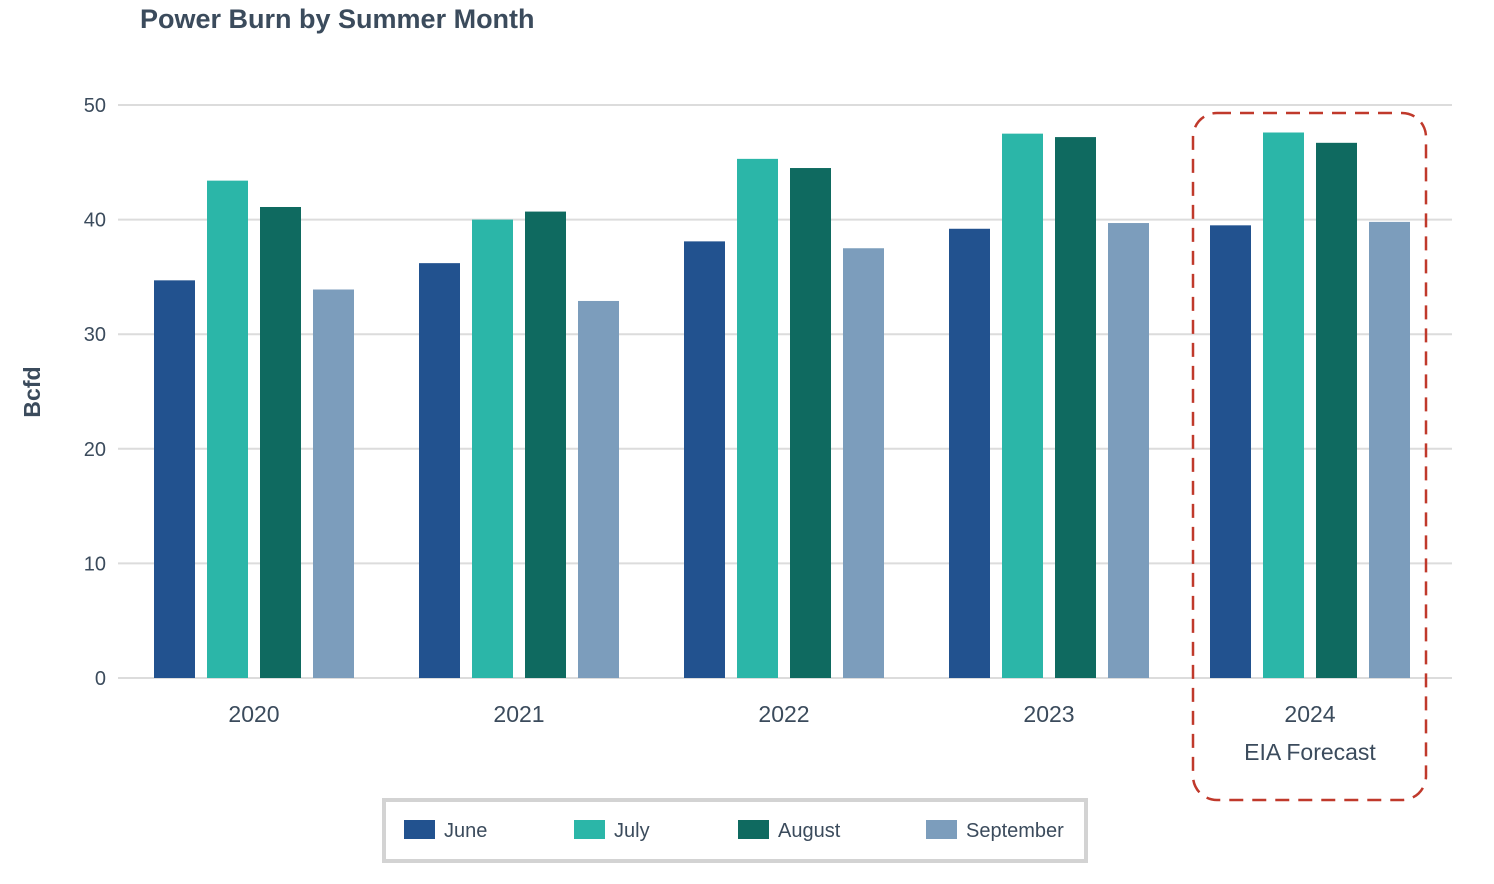 The height and width of the screenshot is (884, 1494). What do you see at coordinates (95, 106) in the screenshot?
I see `y-tick-label: 50` at bounding box center [95, 106].